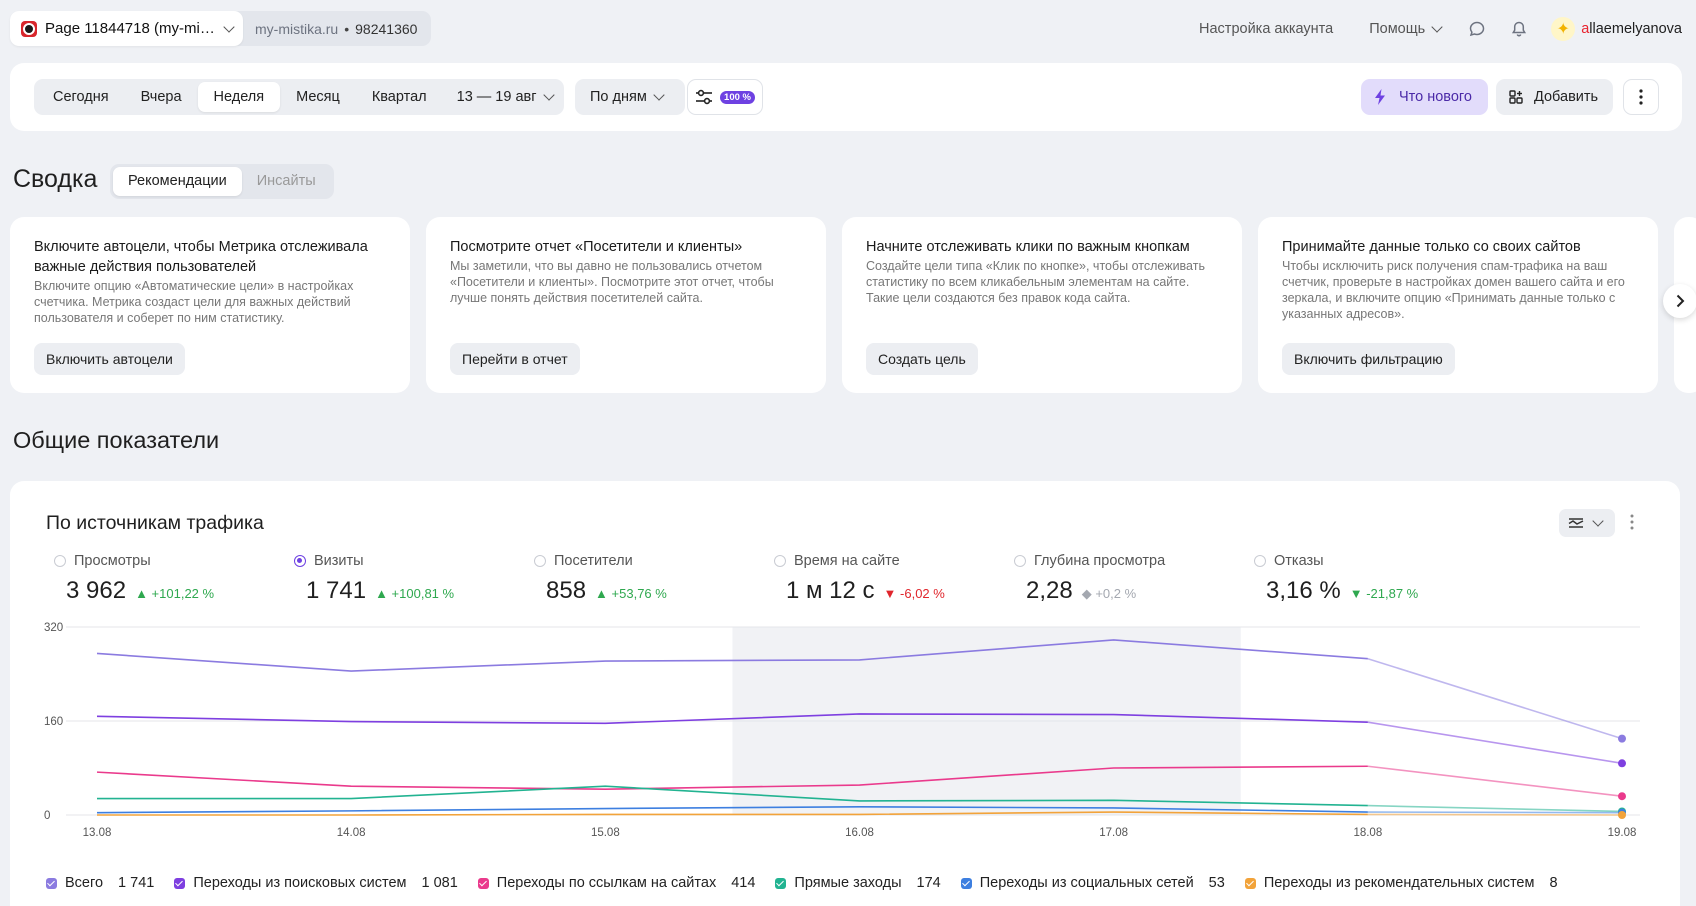 This screenshot has height=906, width=1696. What do you see at coordinates (1089, 579) in the screenshot?
I see `metric-page-depth: Глубина просмотра 2,28 ◆ +0,2 %` at bounding box center [1089, 579].